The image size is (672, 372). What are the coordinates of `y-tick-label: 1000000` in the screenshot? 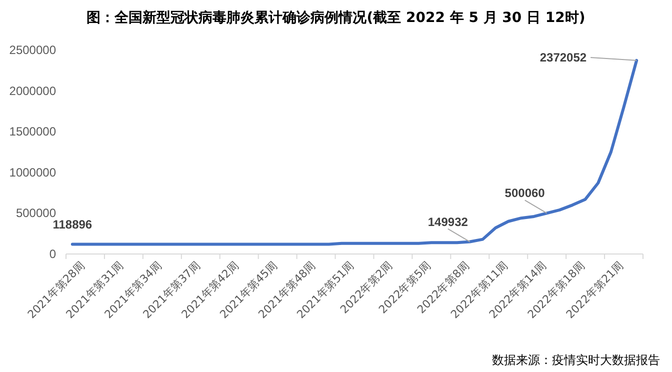 It's located at (32, 172).